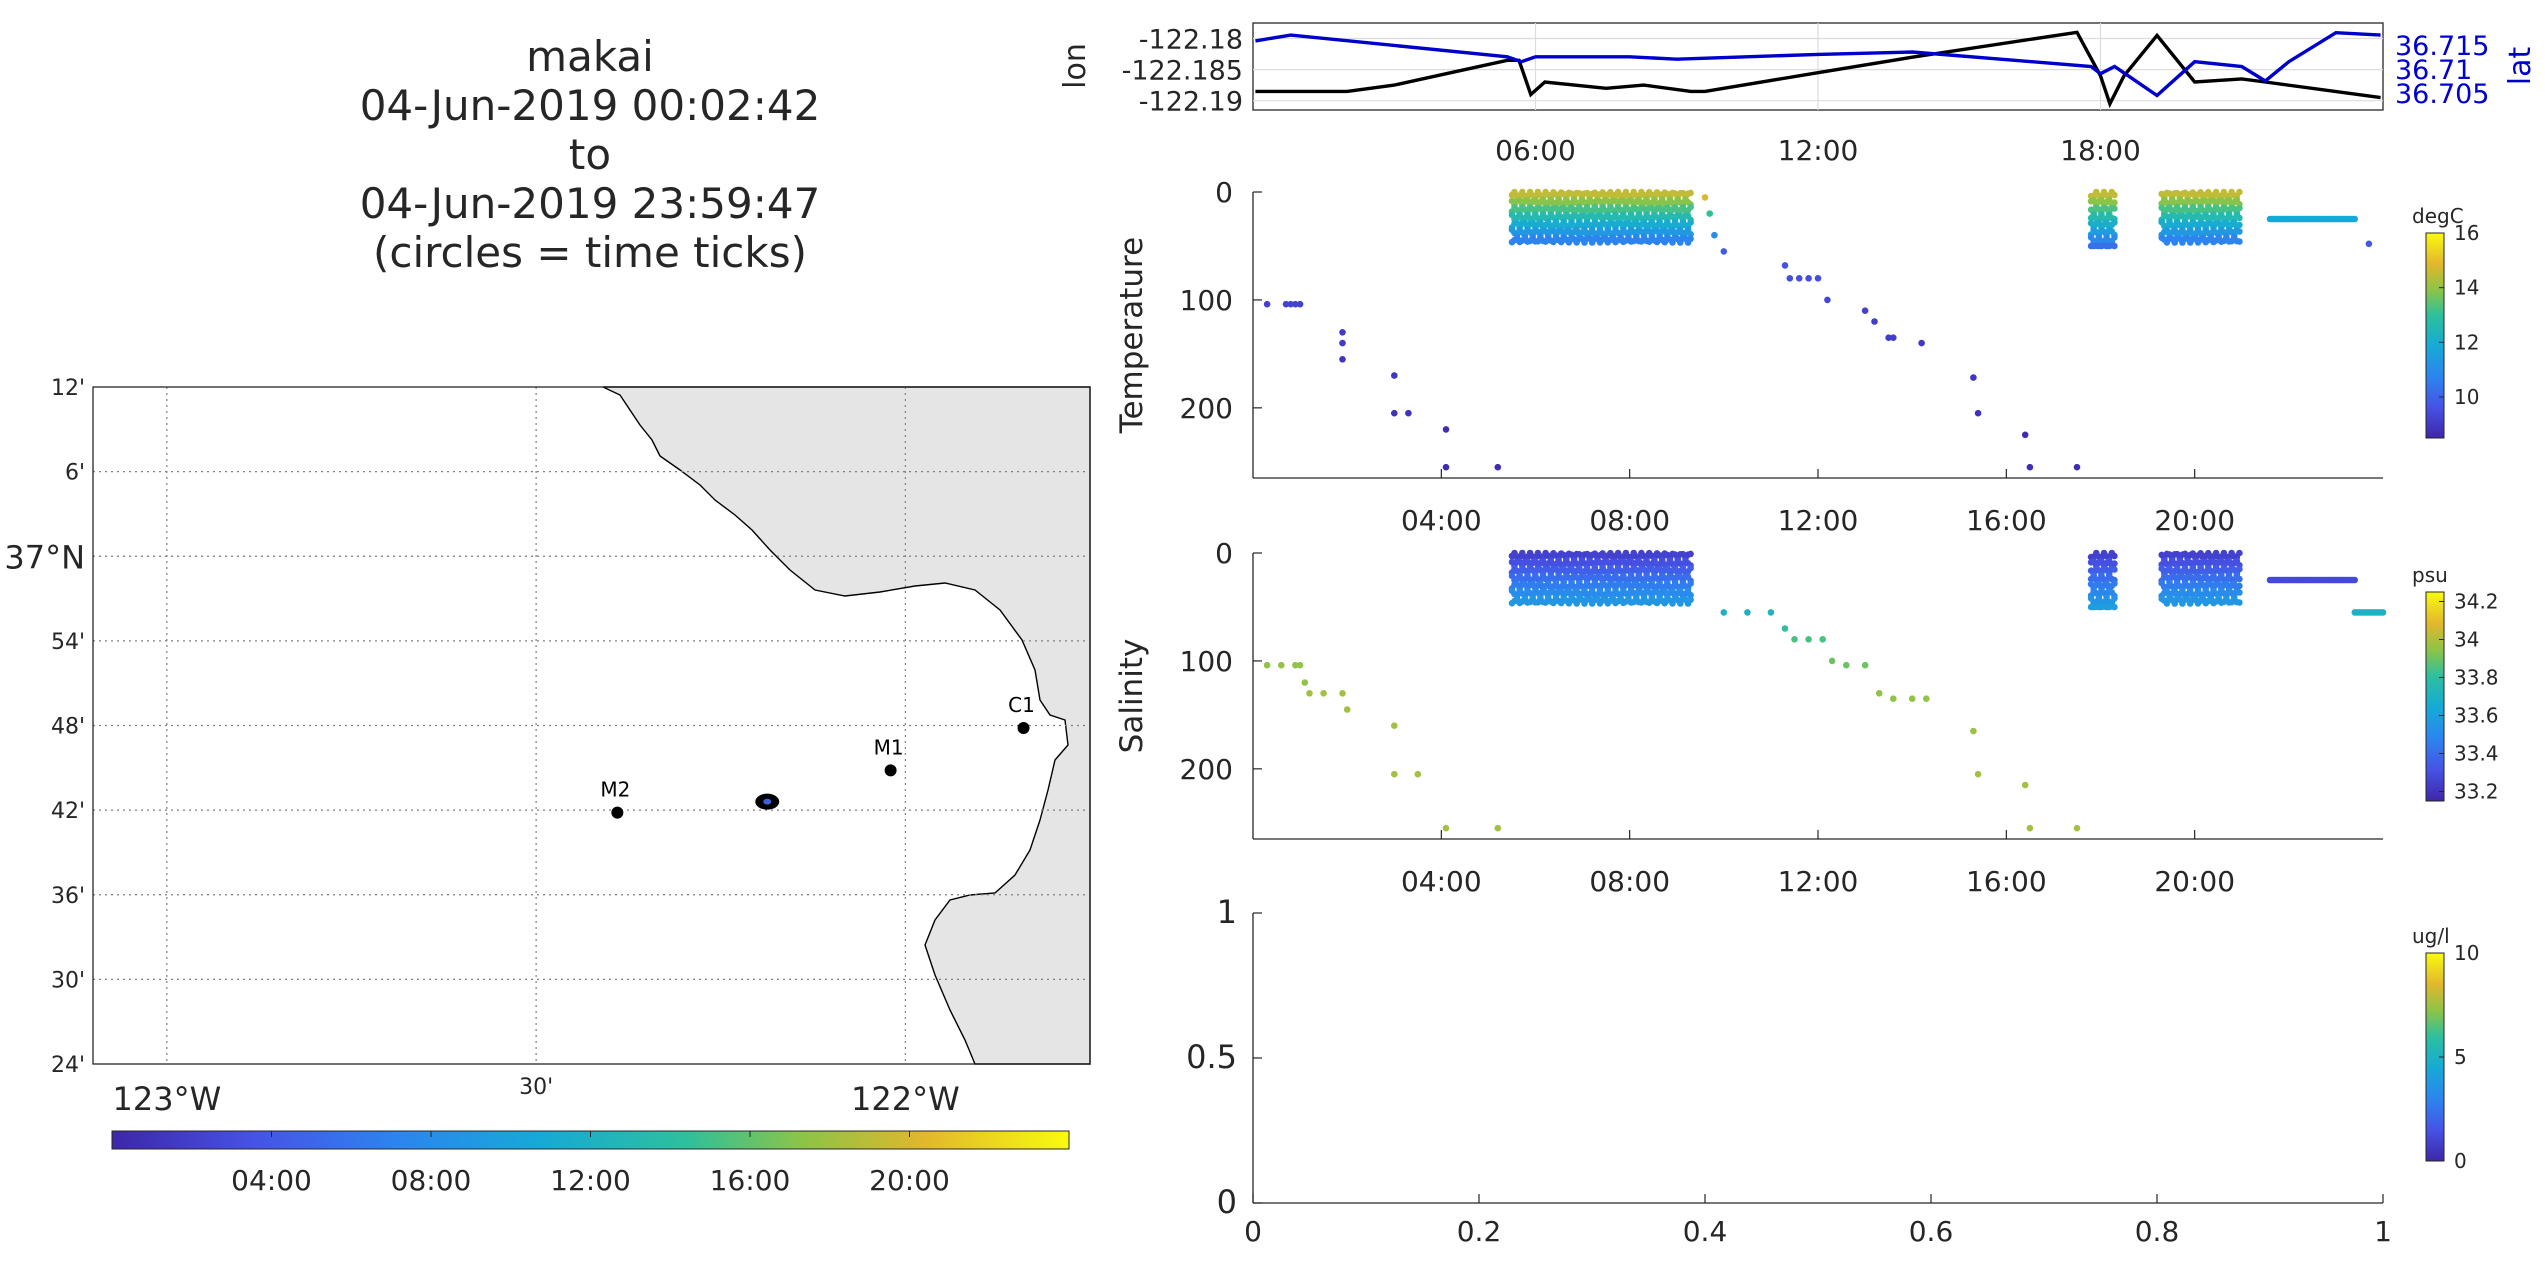  Describe the element at coordinates (1818, 520) in the screenshot. I see `axis-x-tick-label: 12:00` at that location.